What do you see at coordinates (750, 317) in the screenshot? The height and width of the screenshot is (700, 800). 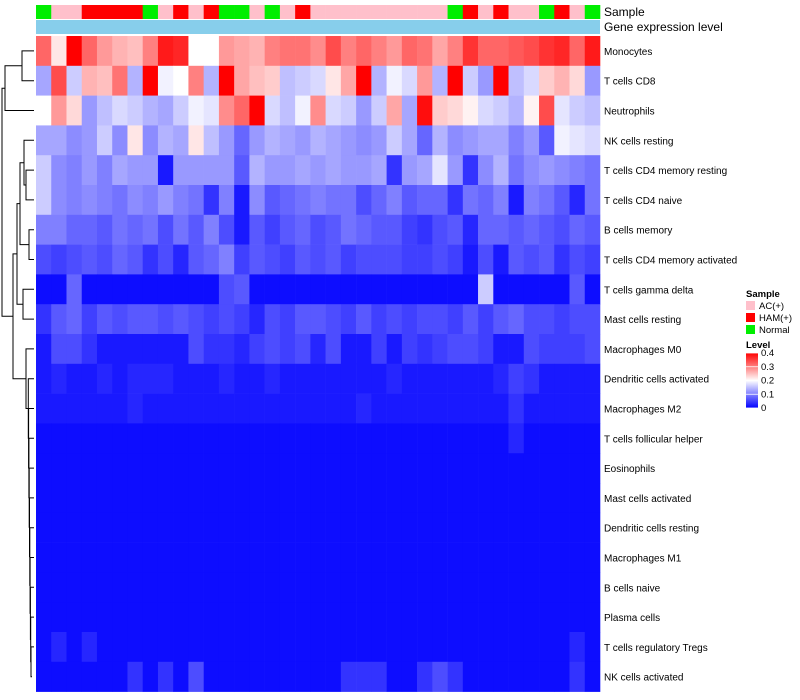 I see `legend-swatch-ham` at bounding box center [750, 317].